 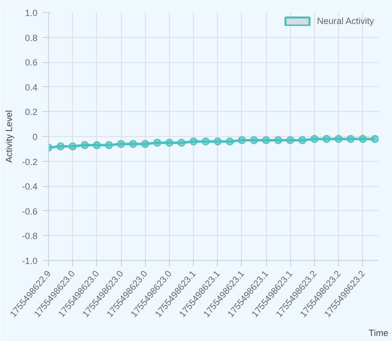 I want to click on y-tick-label: 0.4, so click(x=31, y=87).